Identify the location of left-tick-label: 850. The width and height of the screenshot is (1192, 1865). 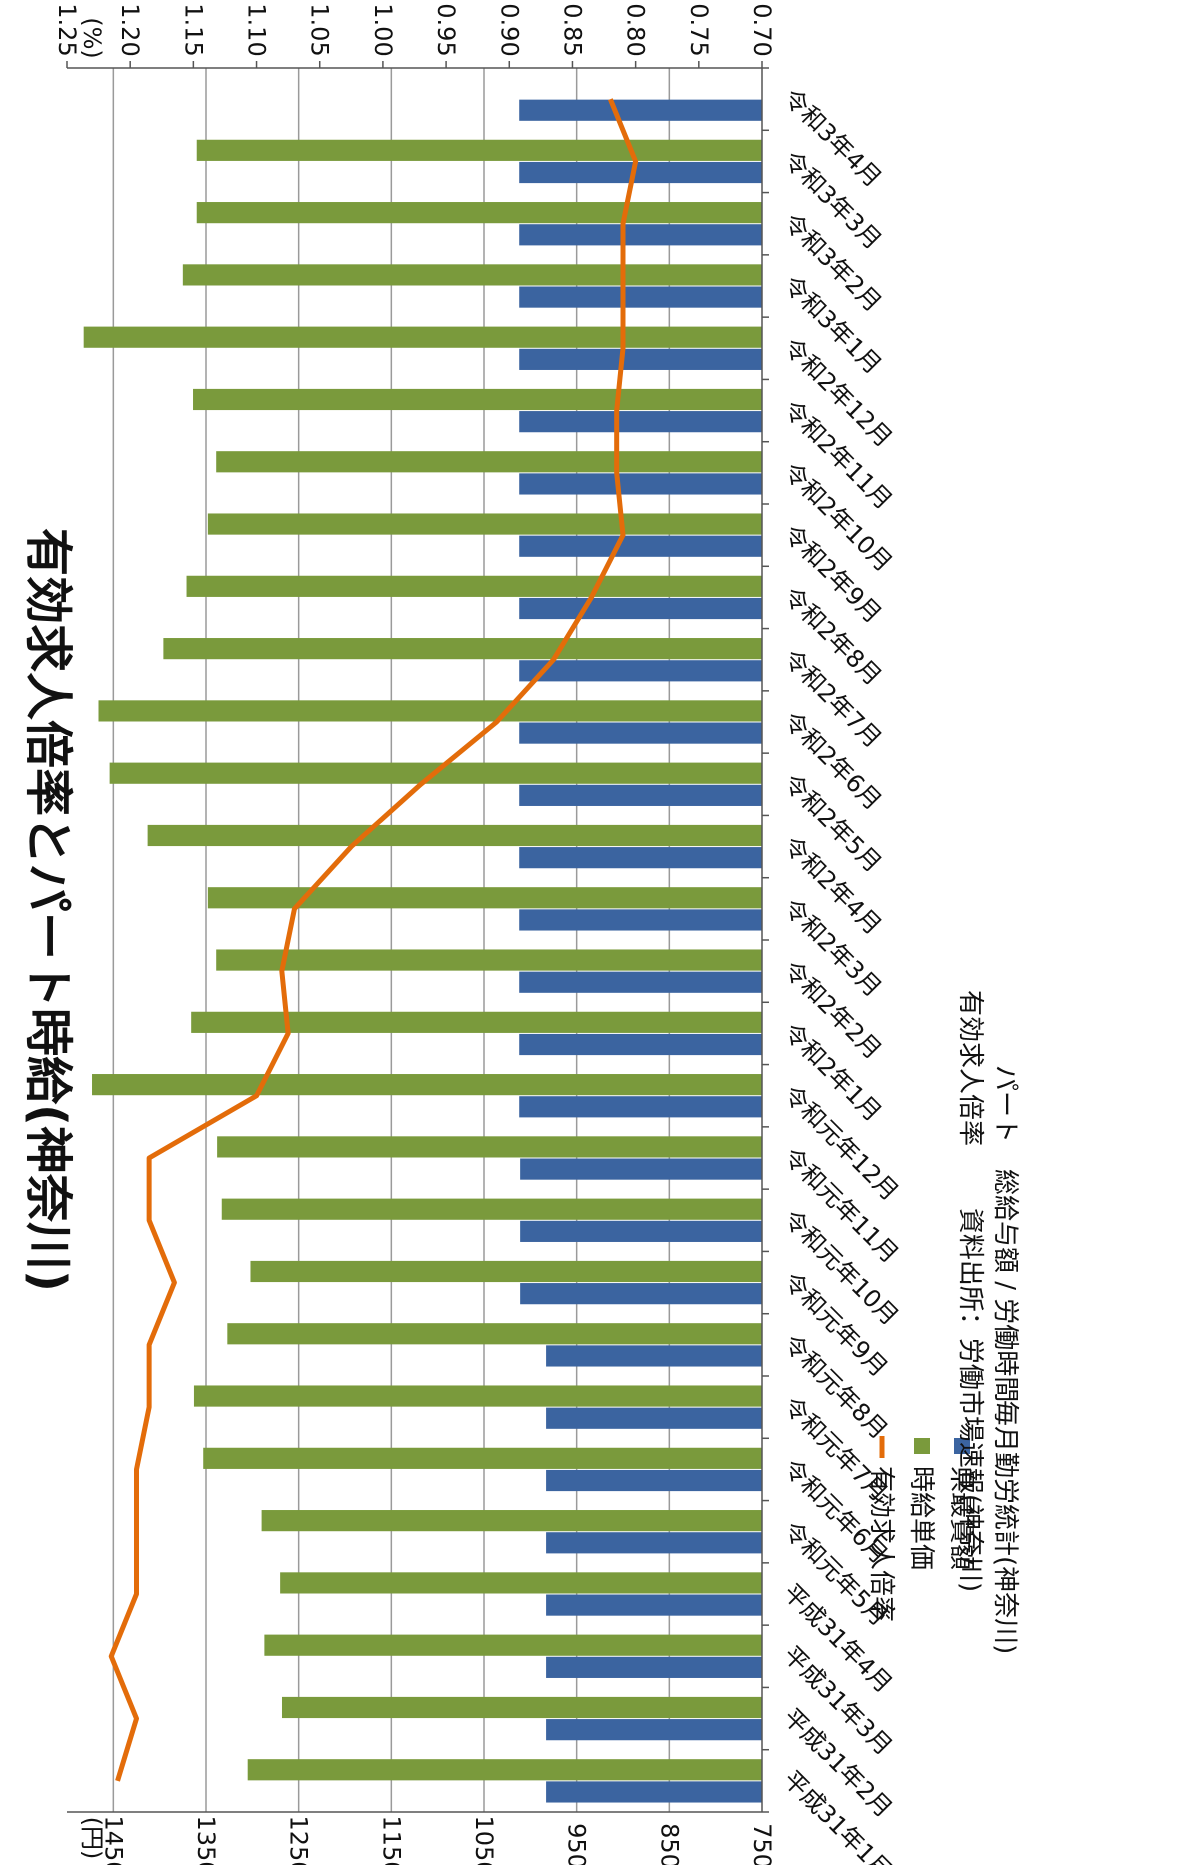
(669, 1844).